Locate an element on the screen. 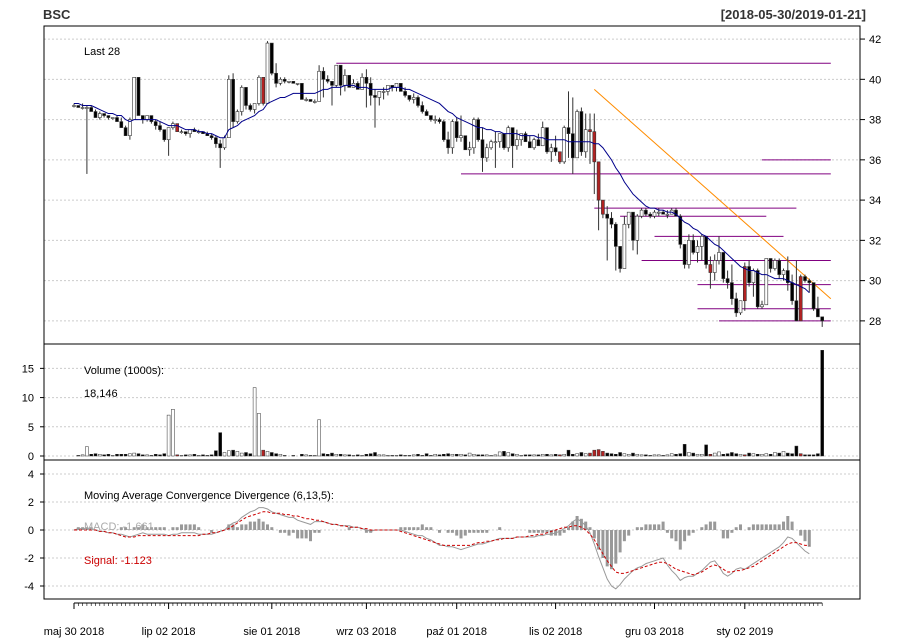  macd-lines is located at coordinates (441, 548).